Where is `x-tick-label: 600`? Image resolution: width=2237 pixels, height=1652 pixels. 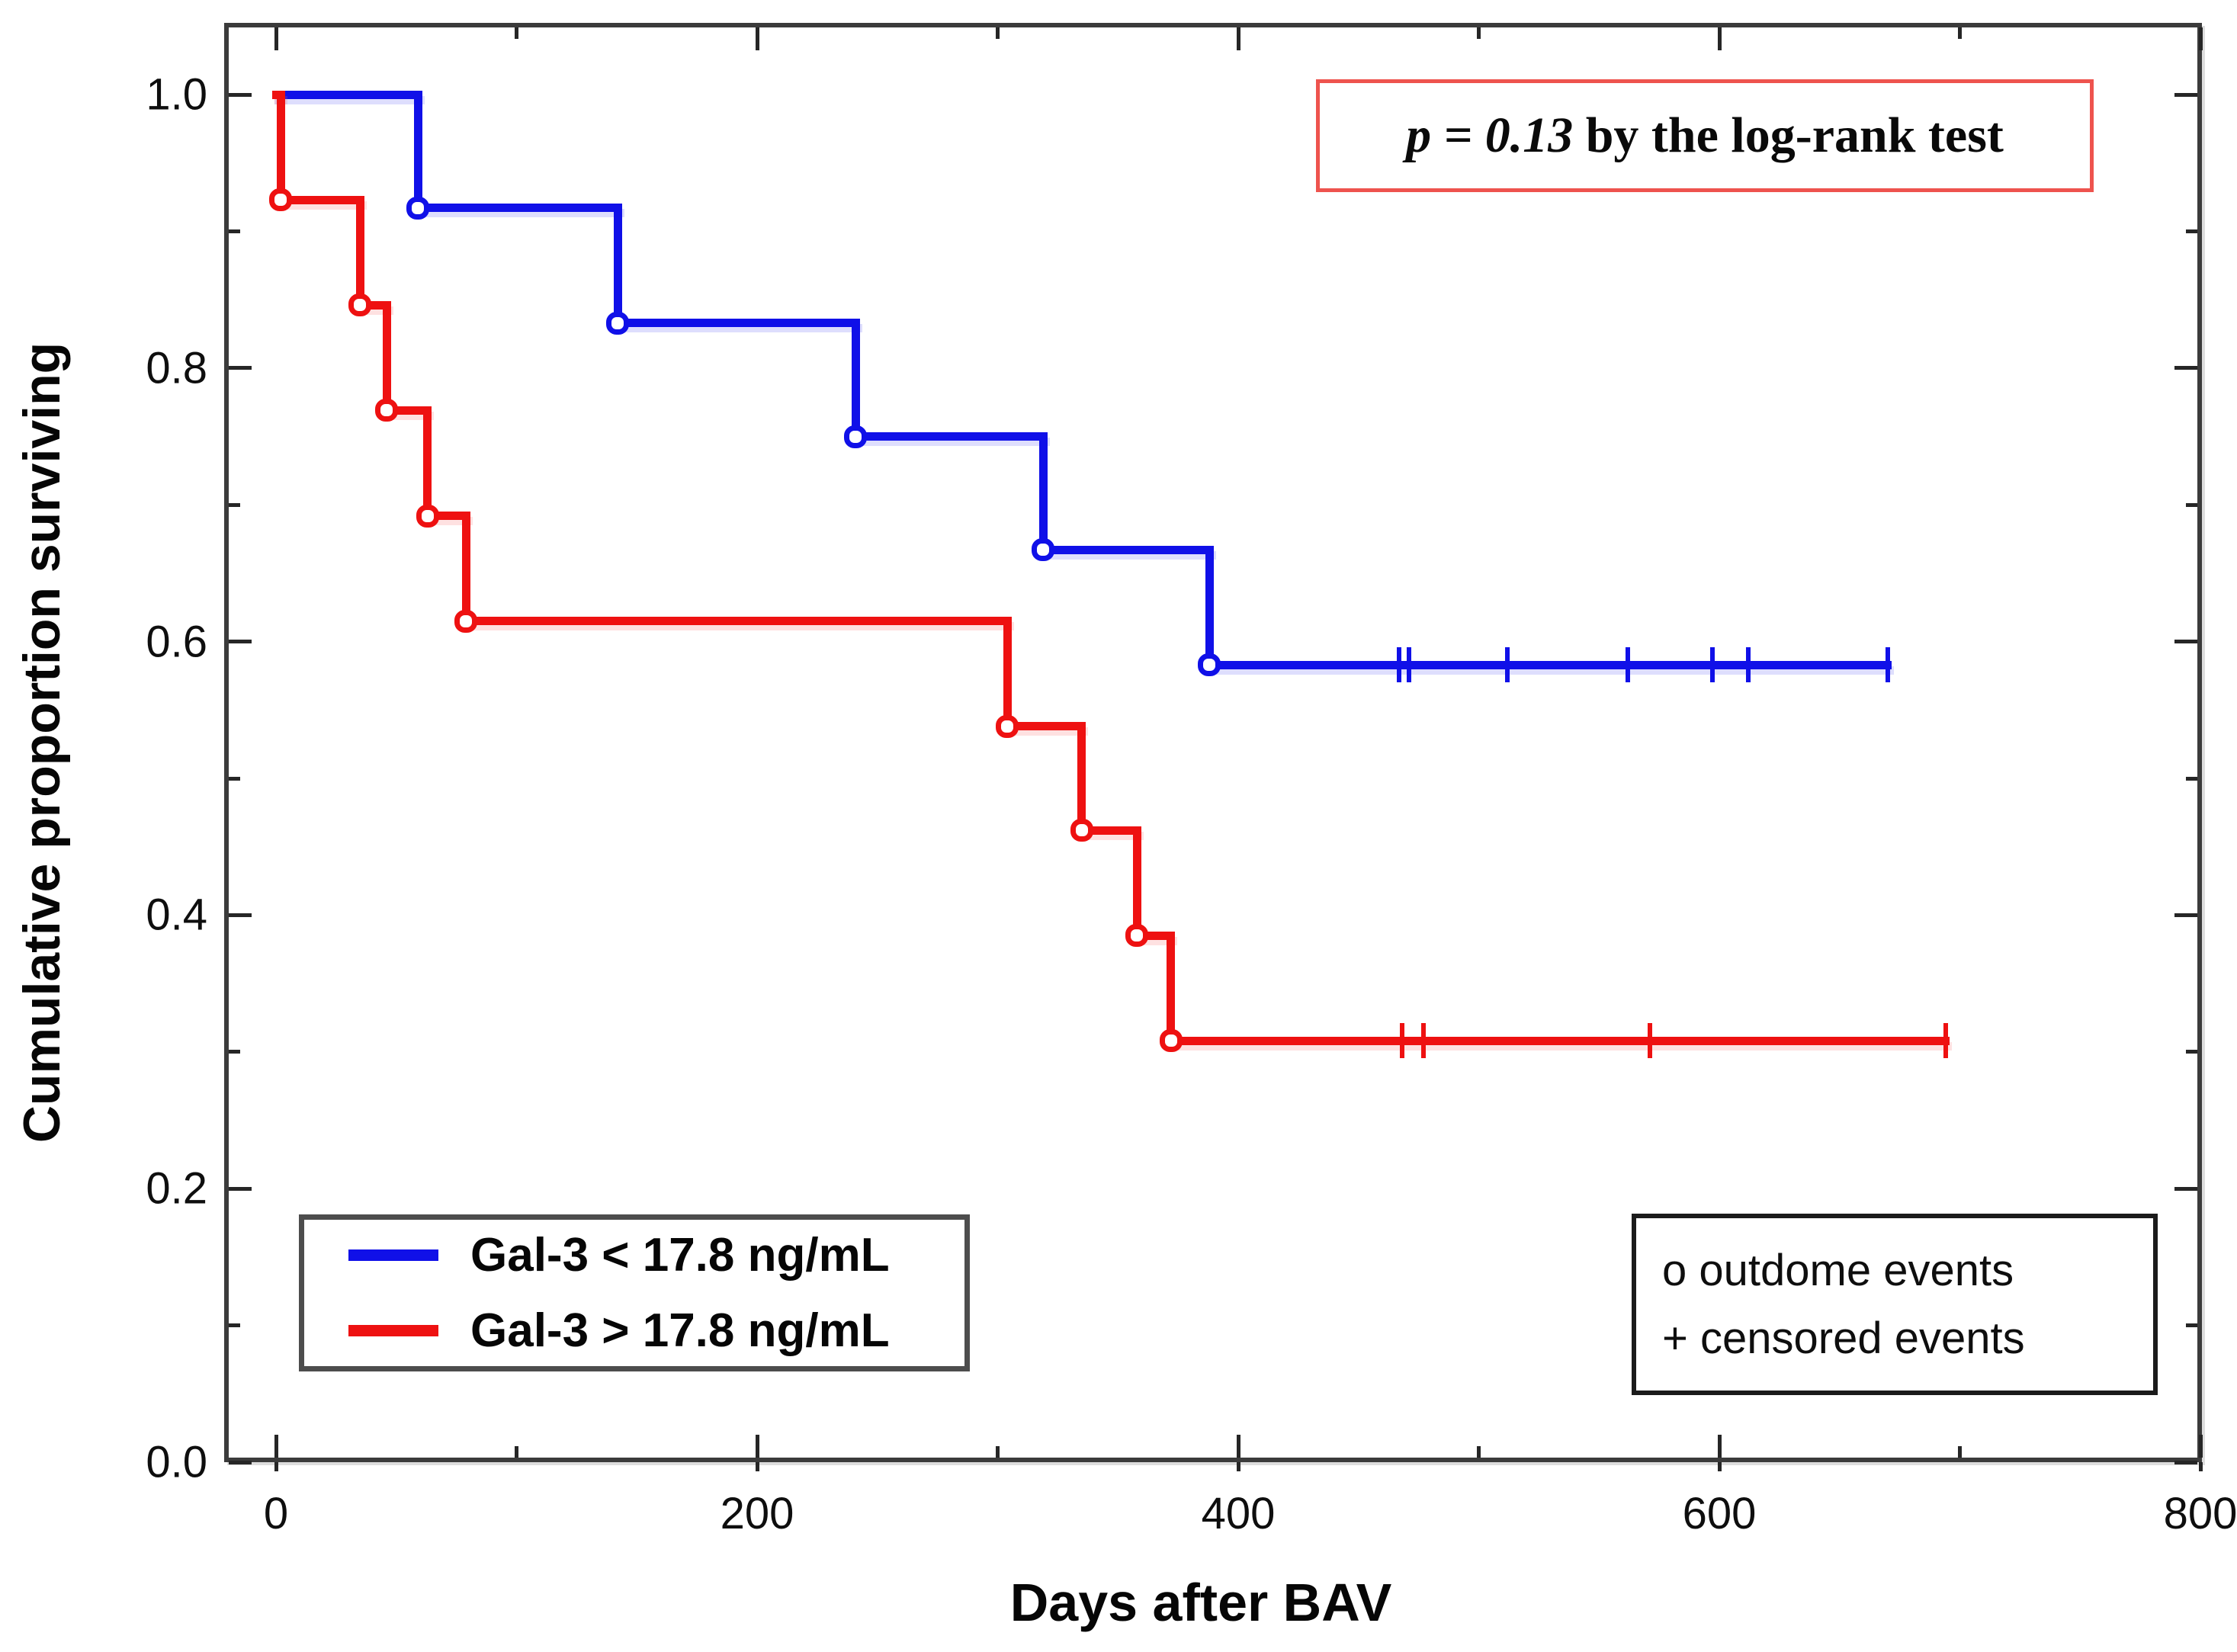
x-tick-label: 600 is located at coordinates (1719, 1514).